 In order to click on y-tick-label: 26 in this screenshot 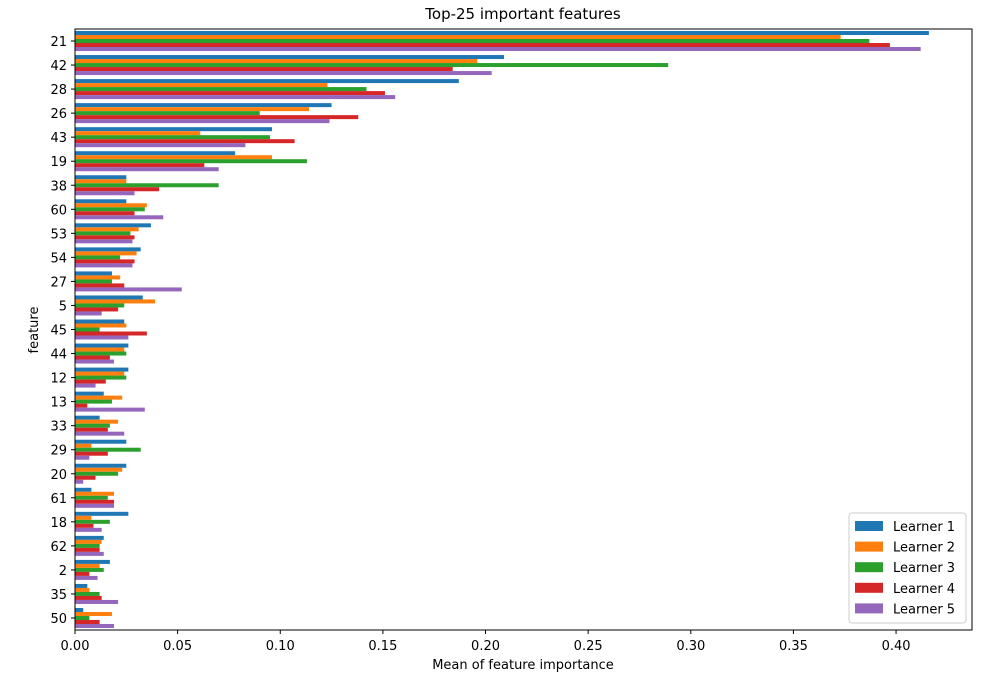, I will do `click(58, 114)`.